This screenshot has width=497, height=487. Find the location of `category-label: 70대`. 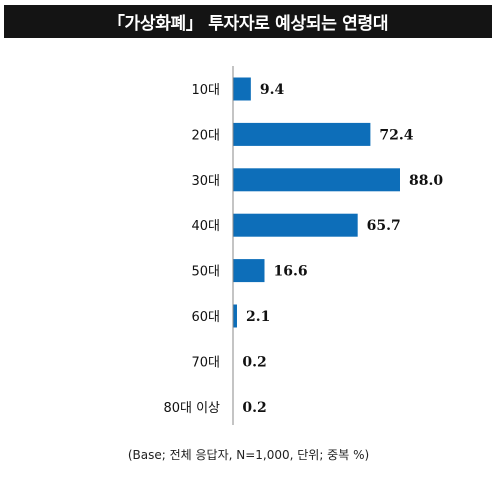

category-label: 70대 is located at coordinates (205, 362).